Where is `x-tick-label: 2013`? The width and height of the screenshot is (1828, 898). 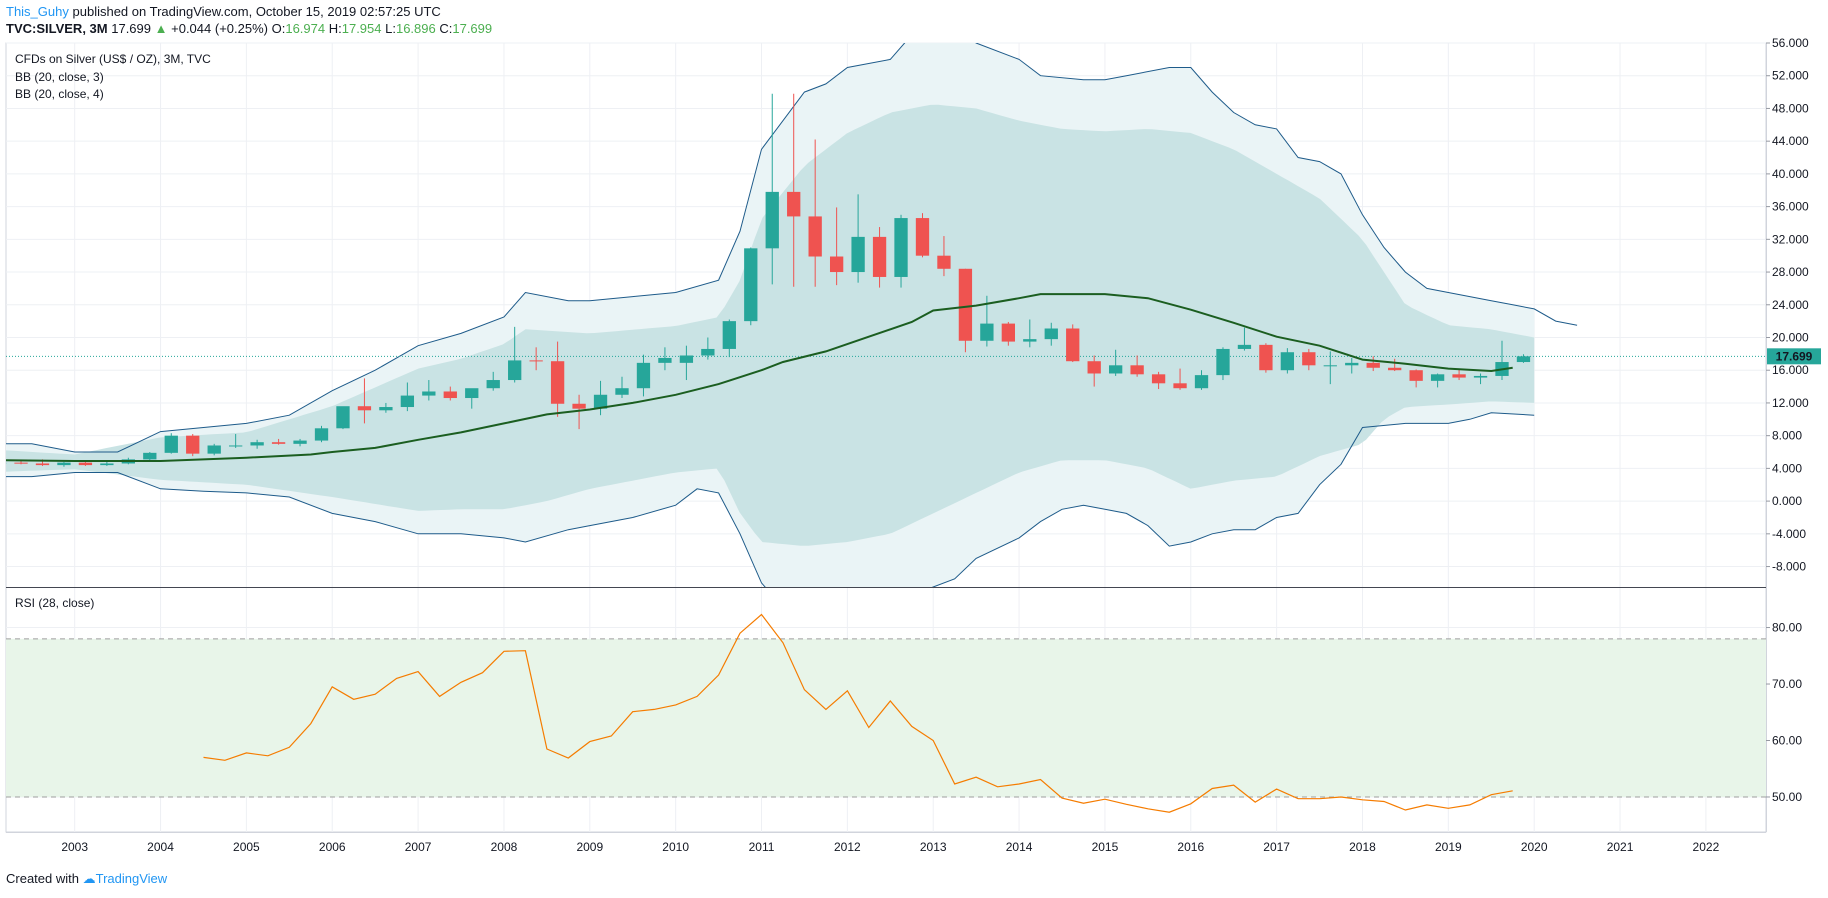 x-tick-label: 2013 is located at coordinates (933, 847).